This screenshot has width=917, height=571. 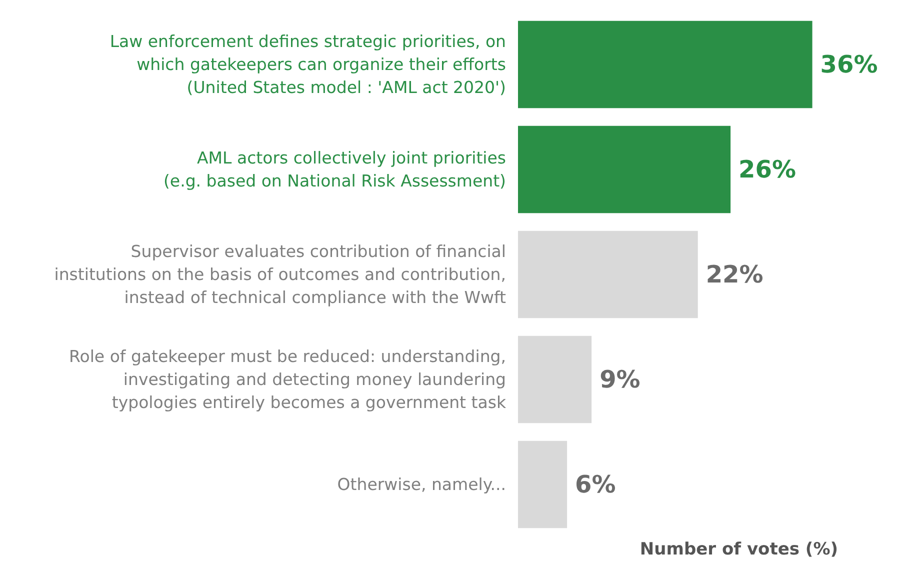 What do you see at coordinates (735, 274) in the screenshot?
I see `data-label: 22%` at bounding box center [735, 274].